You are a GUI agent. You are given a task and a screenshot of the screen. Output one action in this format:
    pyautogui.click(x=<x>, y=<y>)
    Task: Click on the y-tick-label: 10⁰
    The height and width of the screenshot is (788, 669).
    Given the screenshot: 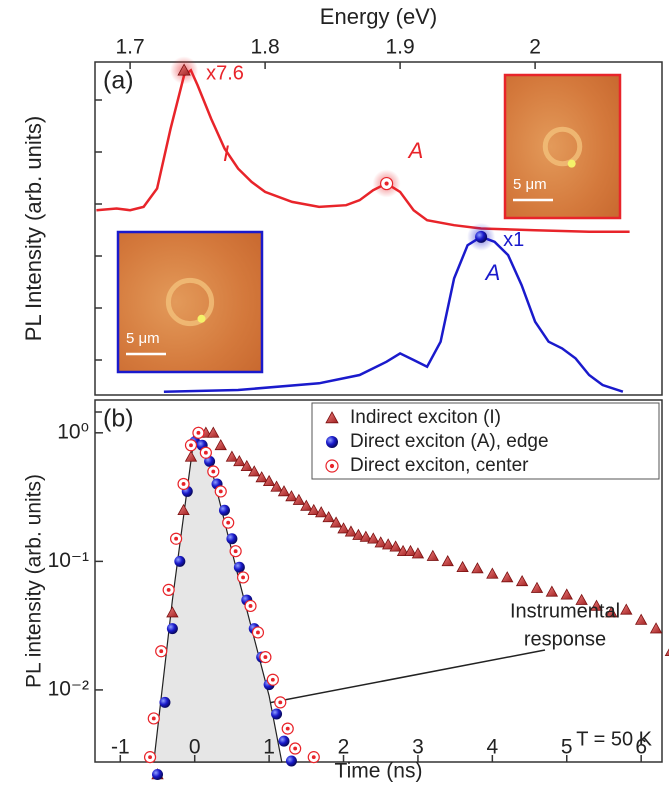 What is the action you would take?
    pyautogui.click(x=73, y=431)
    